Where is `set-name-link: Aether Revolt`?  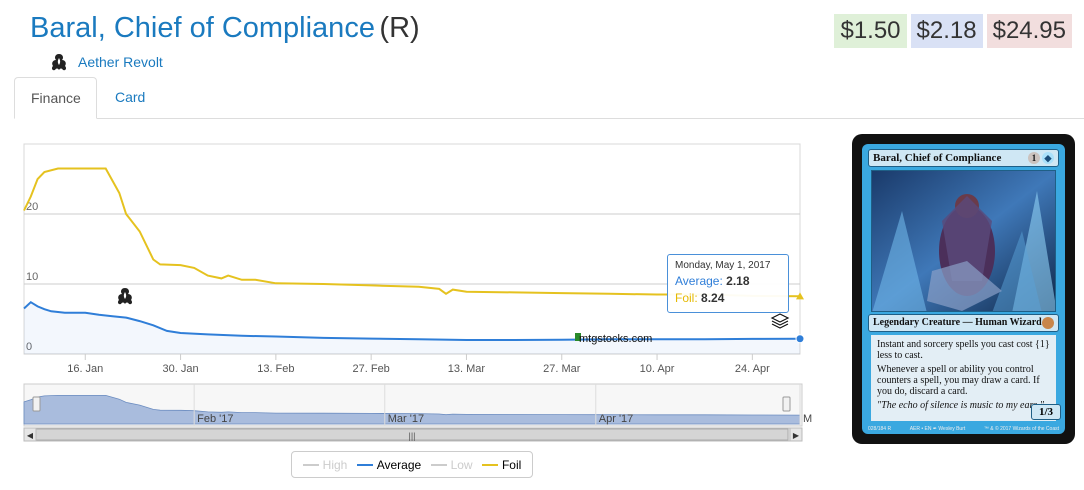 set-name-link: Aether Revolt is located at coordinates (120, 62).